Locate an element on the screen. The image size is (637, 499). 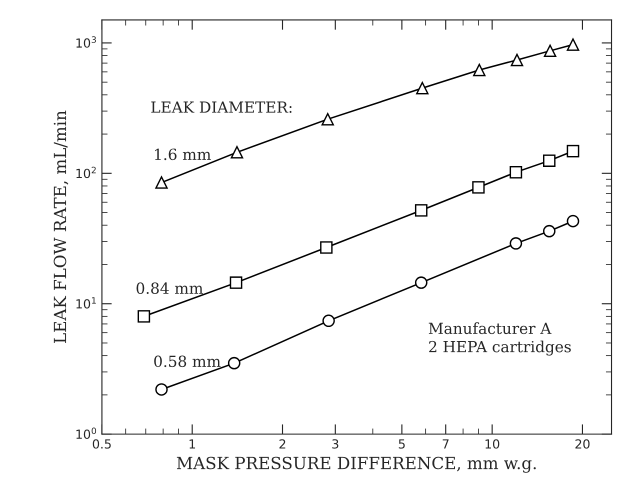
x-axis-title: MASK PRESSURE DIFFERENCE, mm w.g. is located at coordinates (356, 464).